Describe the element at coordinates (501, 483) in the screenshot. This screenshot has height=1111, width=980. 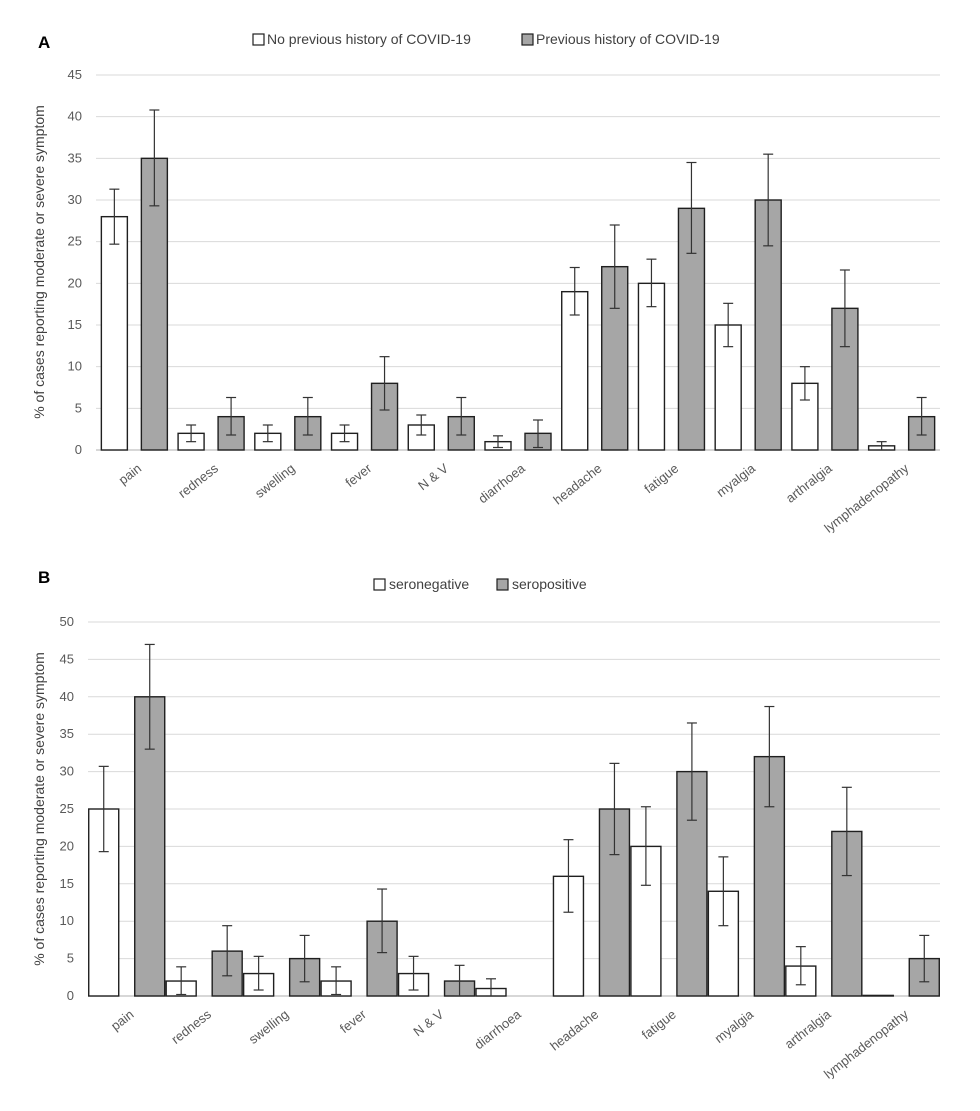
I see `panel-a-category-label: diarrhoea` at that location.